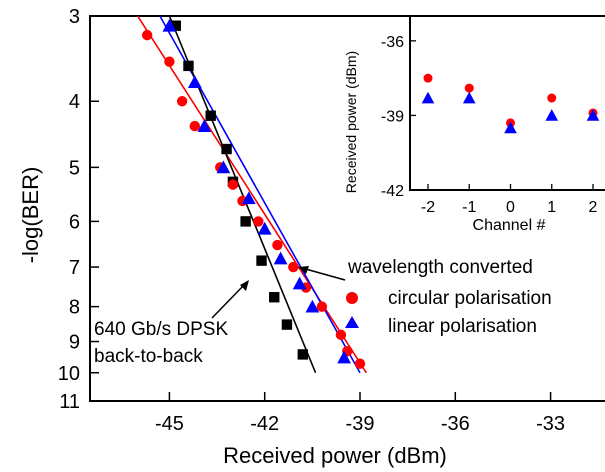 The width and height of the screenshot is (605, 472). I want to click on inset-x-tick-label: 2, so click(593, 207).